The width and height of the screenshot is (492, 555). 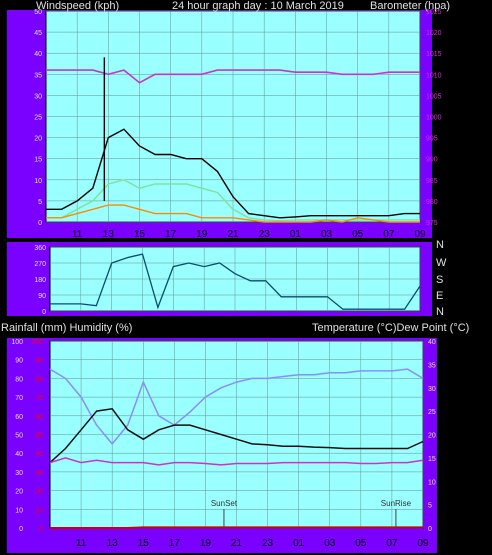 I want to click on compass-label-n-bottom: N, so click(x=440, y=312).